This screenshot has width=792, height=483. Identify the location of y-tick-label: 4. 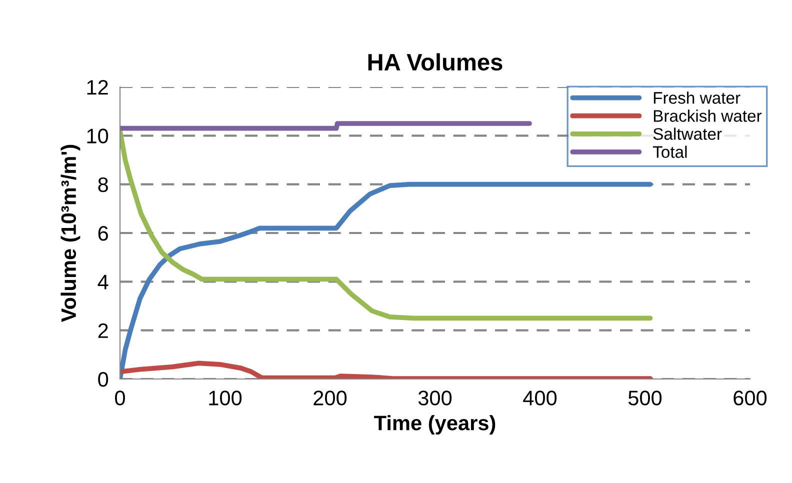
(103, 282).